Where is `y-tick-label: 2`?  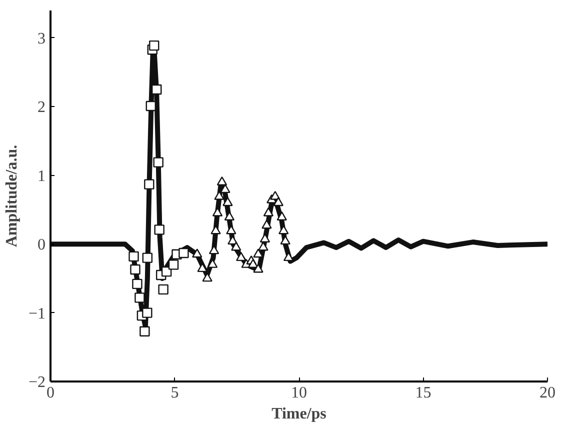
y-tick-label: 2 is located at coordinates (42, 107).